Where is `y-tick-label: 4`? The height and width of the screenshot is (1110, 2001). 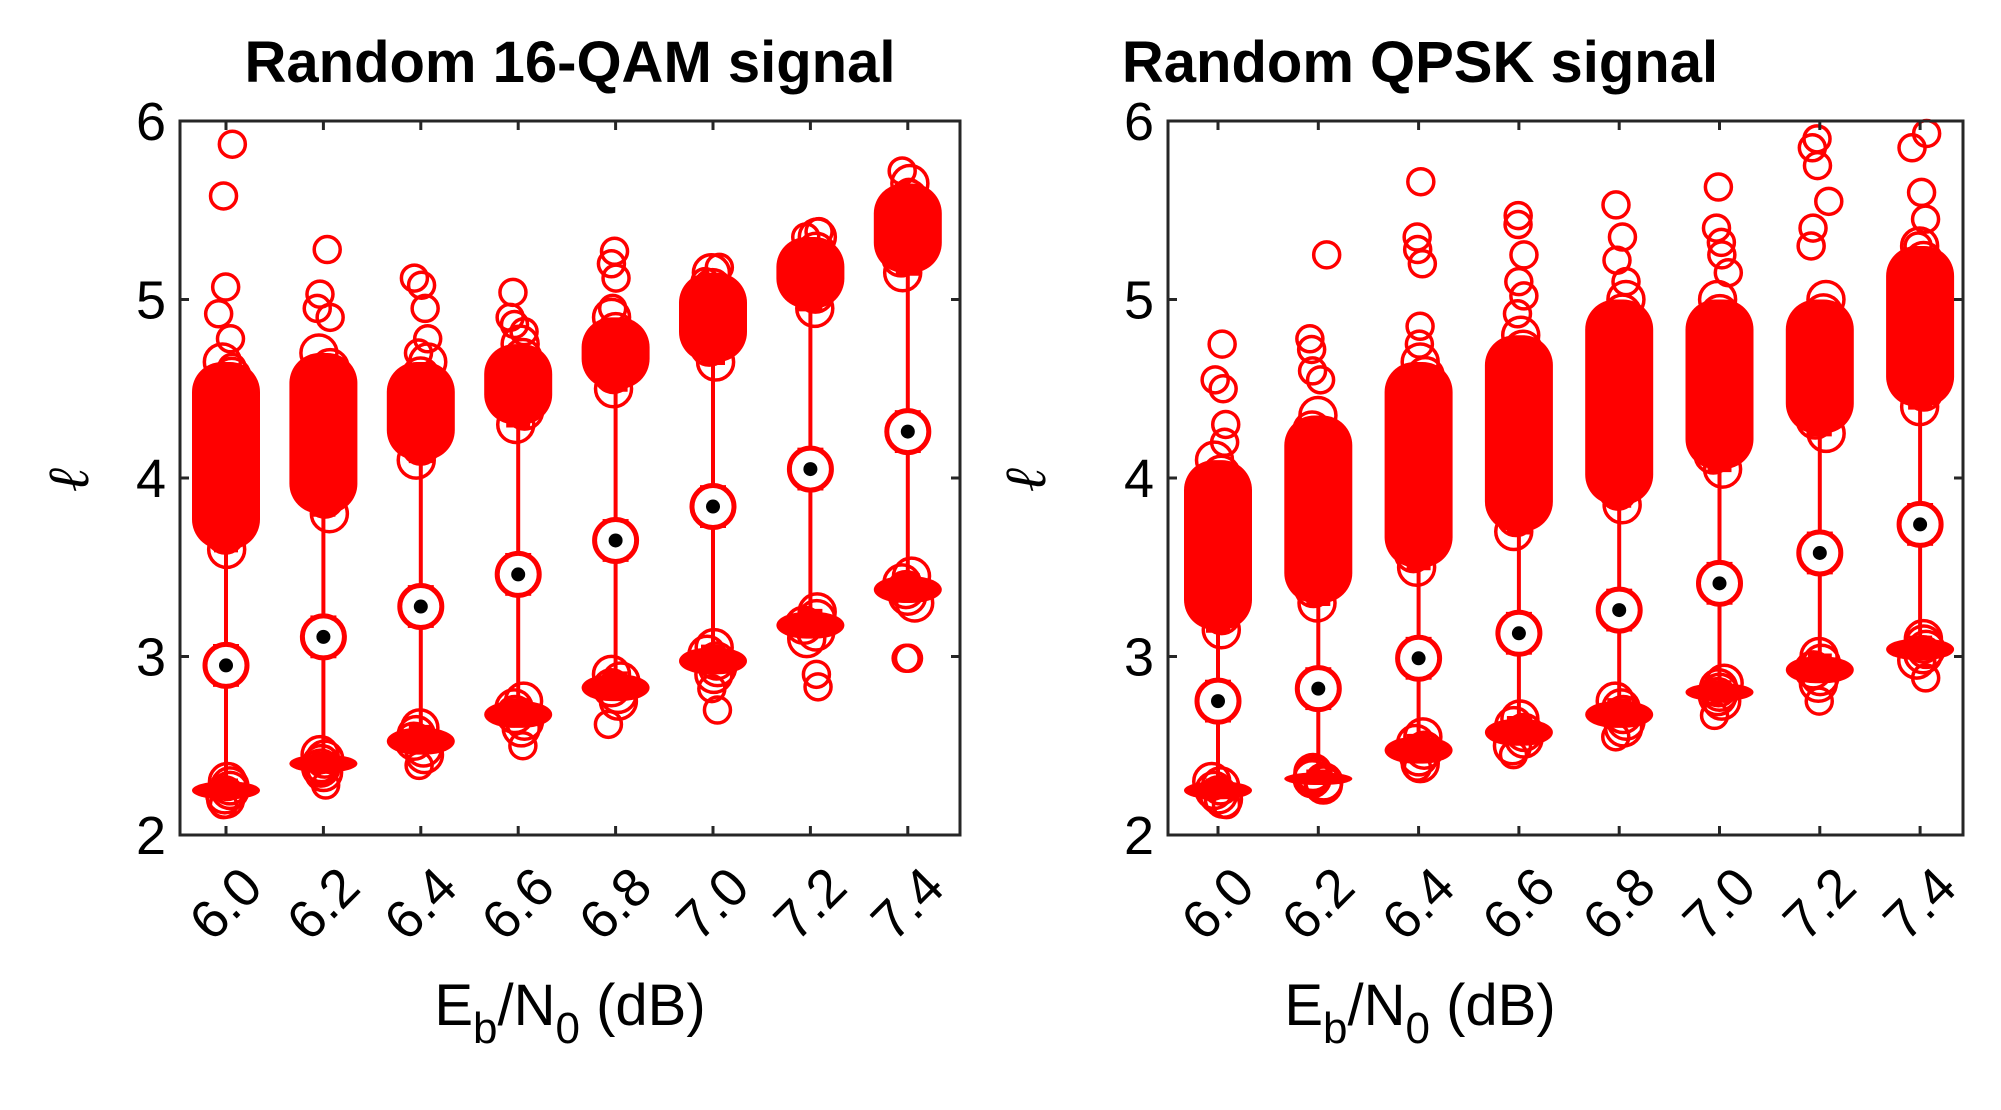
y-tick-label: 4 is located at coordinates (151, 479).